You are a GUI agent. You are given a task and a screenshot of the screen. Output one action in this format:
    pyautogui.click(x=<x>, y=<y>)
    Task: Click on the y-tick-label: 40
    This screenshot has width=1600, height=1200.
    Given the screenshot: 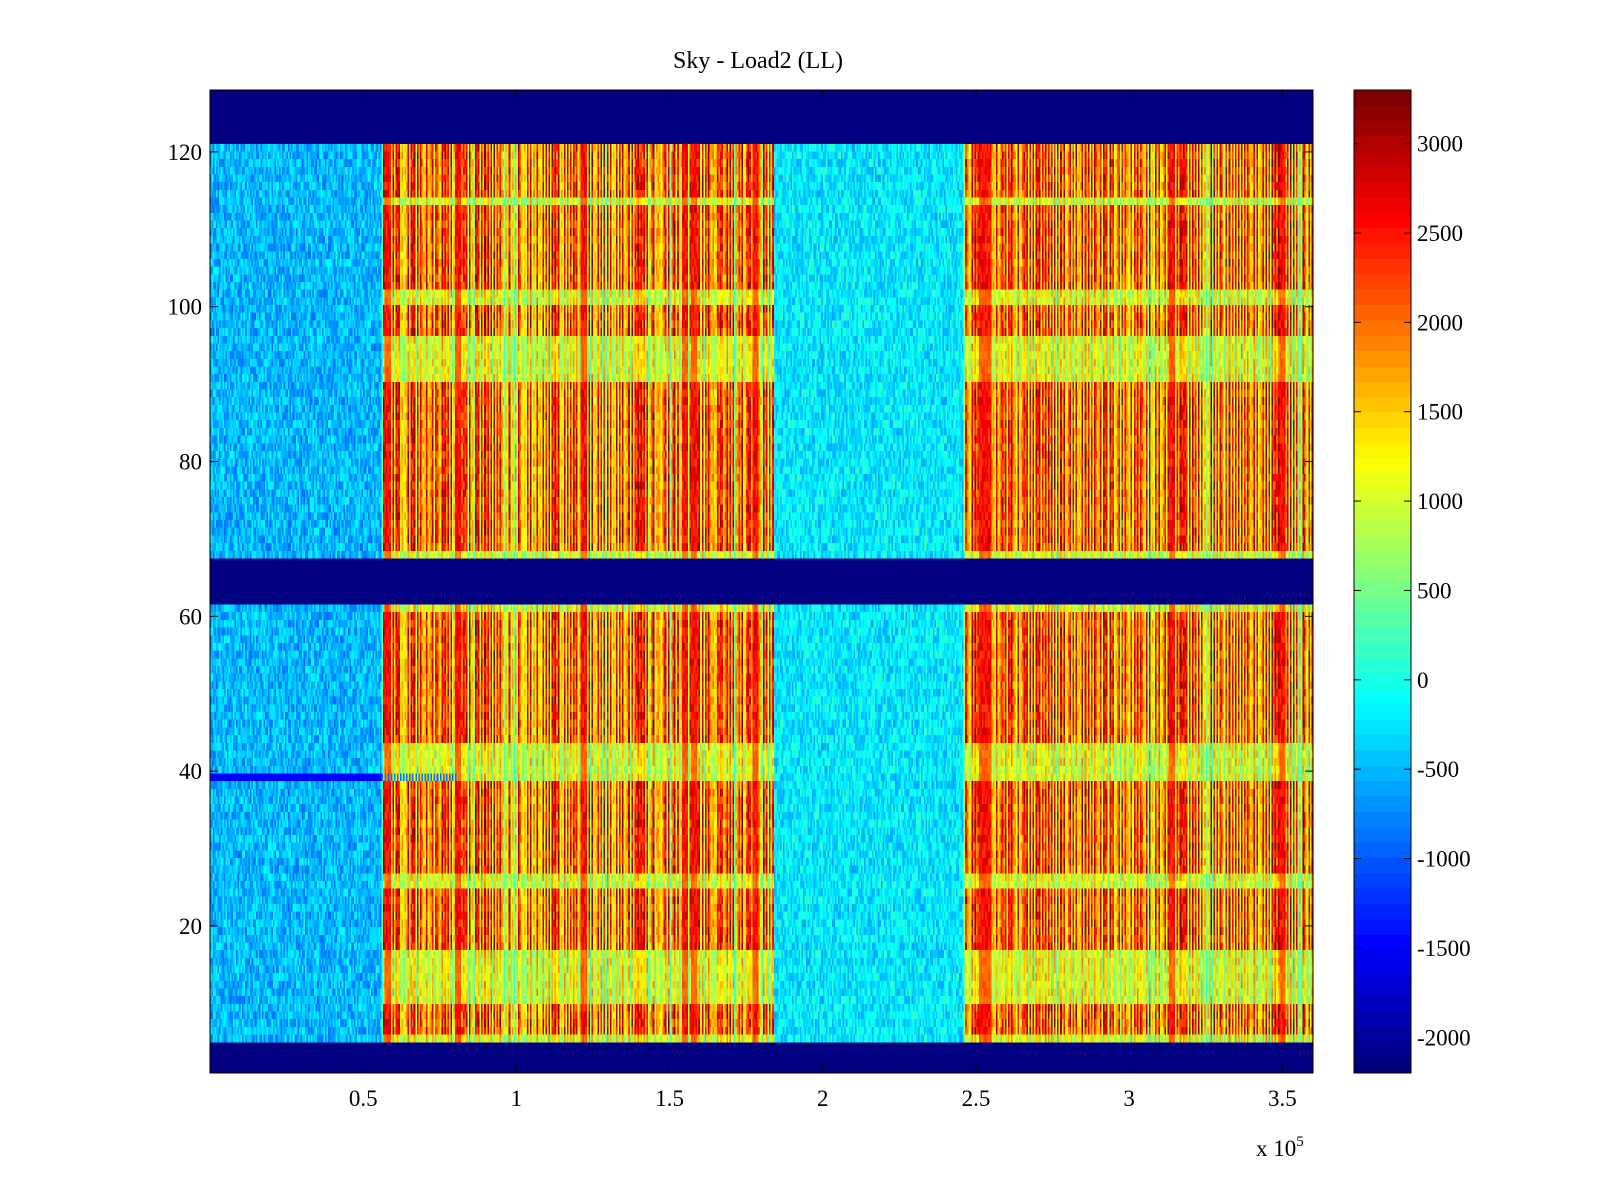 What is the action you would take?
    pyautogui.click(x=190, y=771)
    